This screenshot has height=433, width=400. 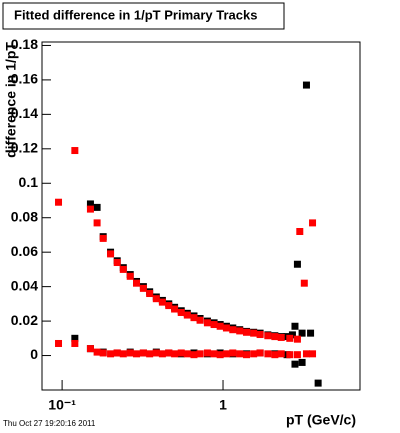 I want to click on chart-title: Fitted difference in 1/pT Primary Tracks, so click(x=135, y=14).